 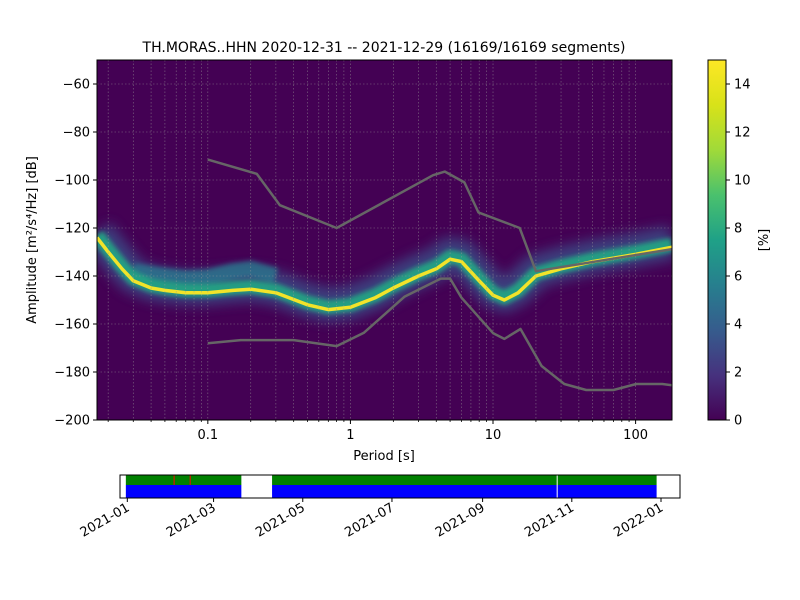 I want to click on y-tick-label: −160, so click(x=72, y=325).